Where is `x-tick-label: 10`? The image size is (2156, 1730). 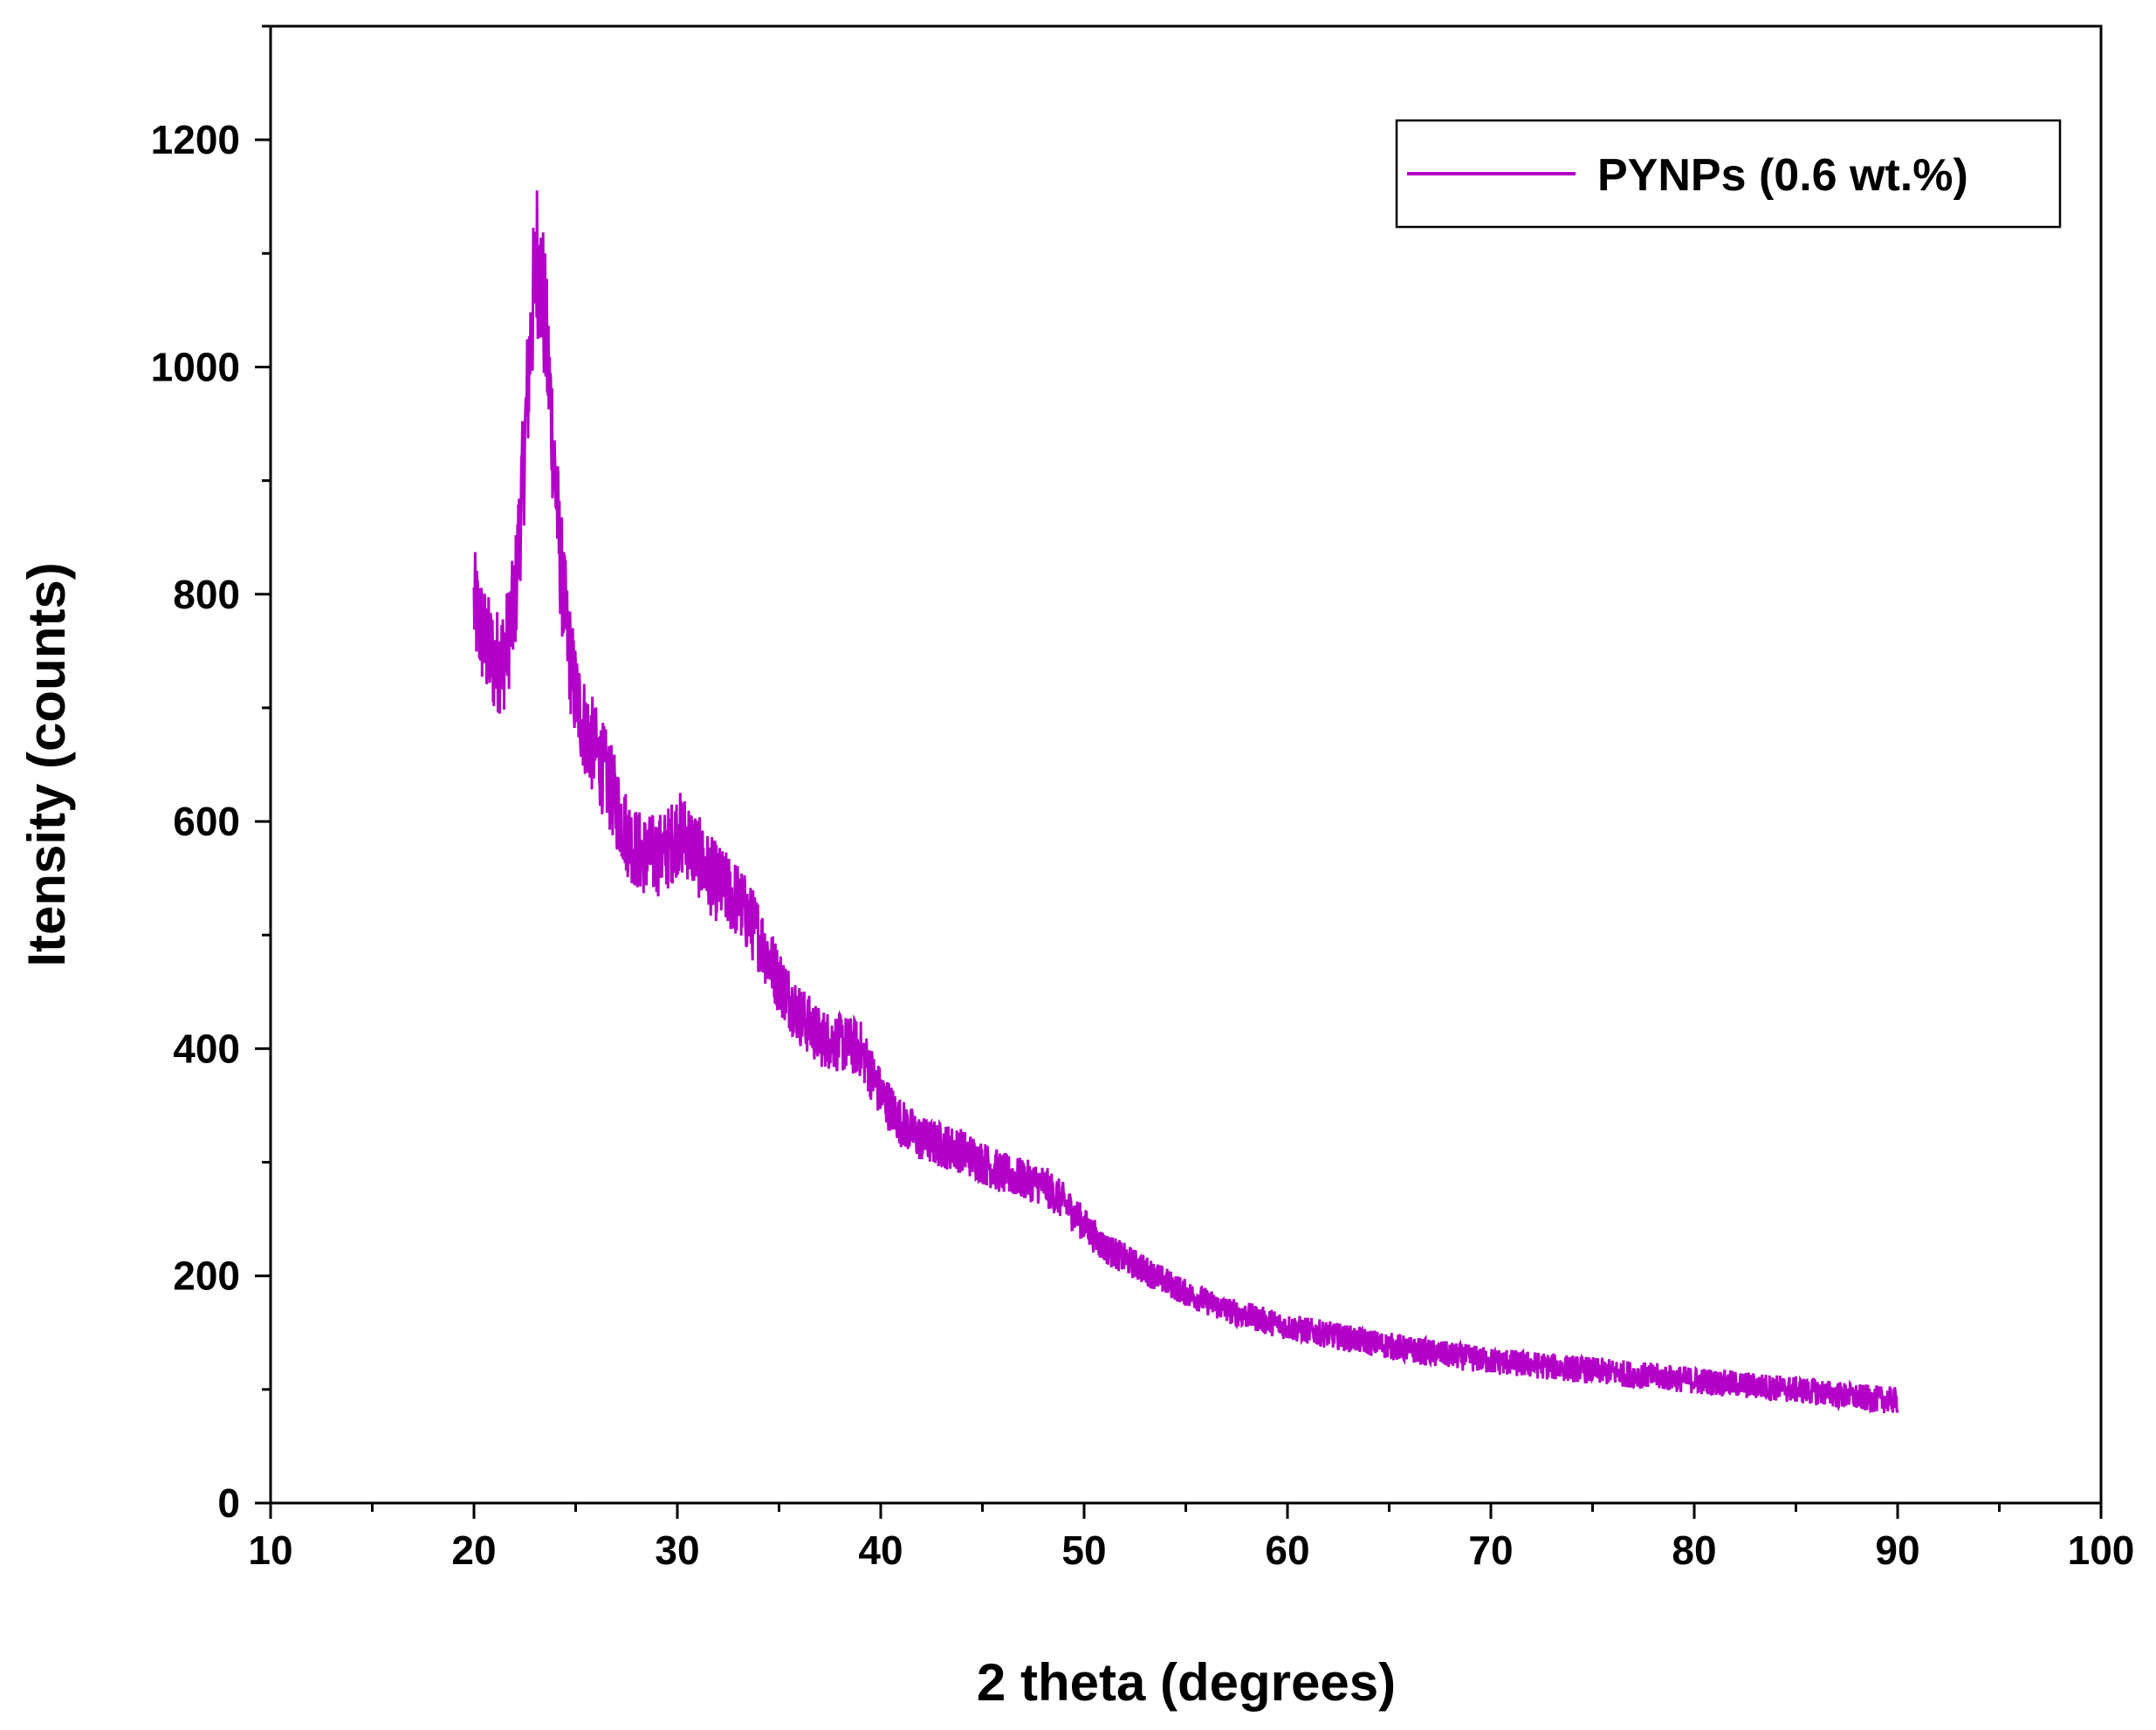
x-tick-label: 10 is located at coordinates (270, 1550).